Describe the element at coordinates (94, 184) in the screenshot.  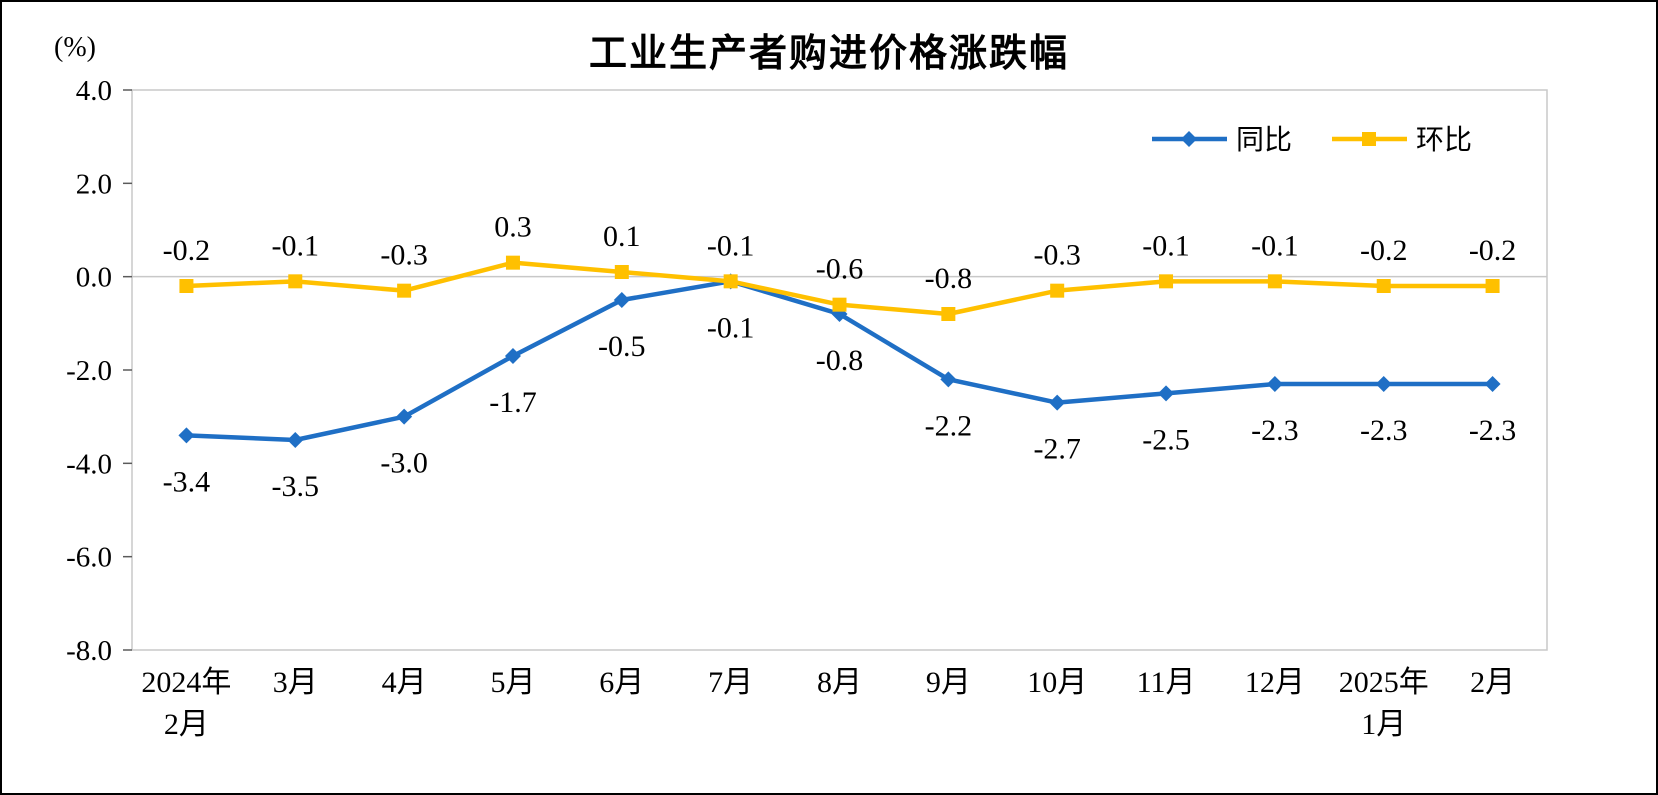
I see `y-tick-label: 2.0` at that location.